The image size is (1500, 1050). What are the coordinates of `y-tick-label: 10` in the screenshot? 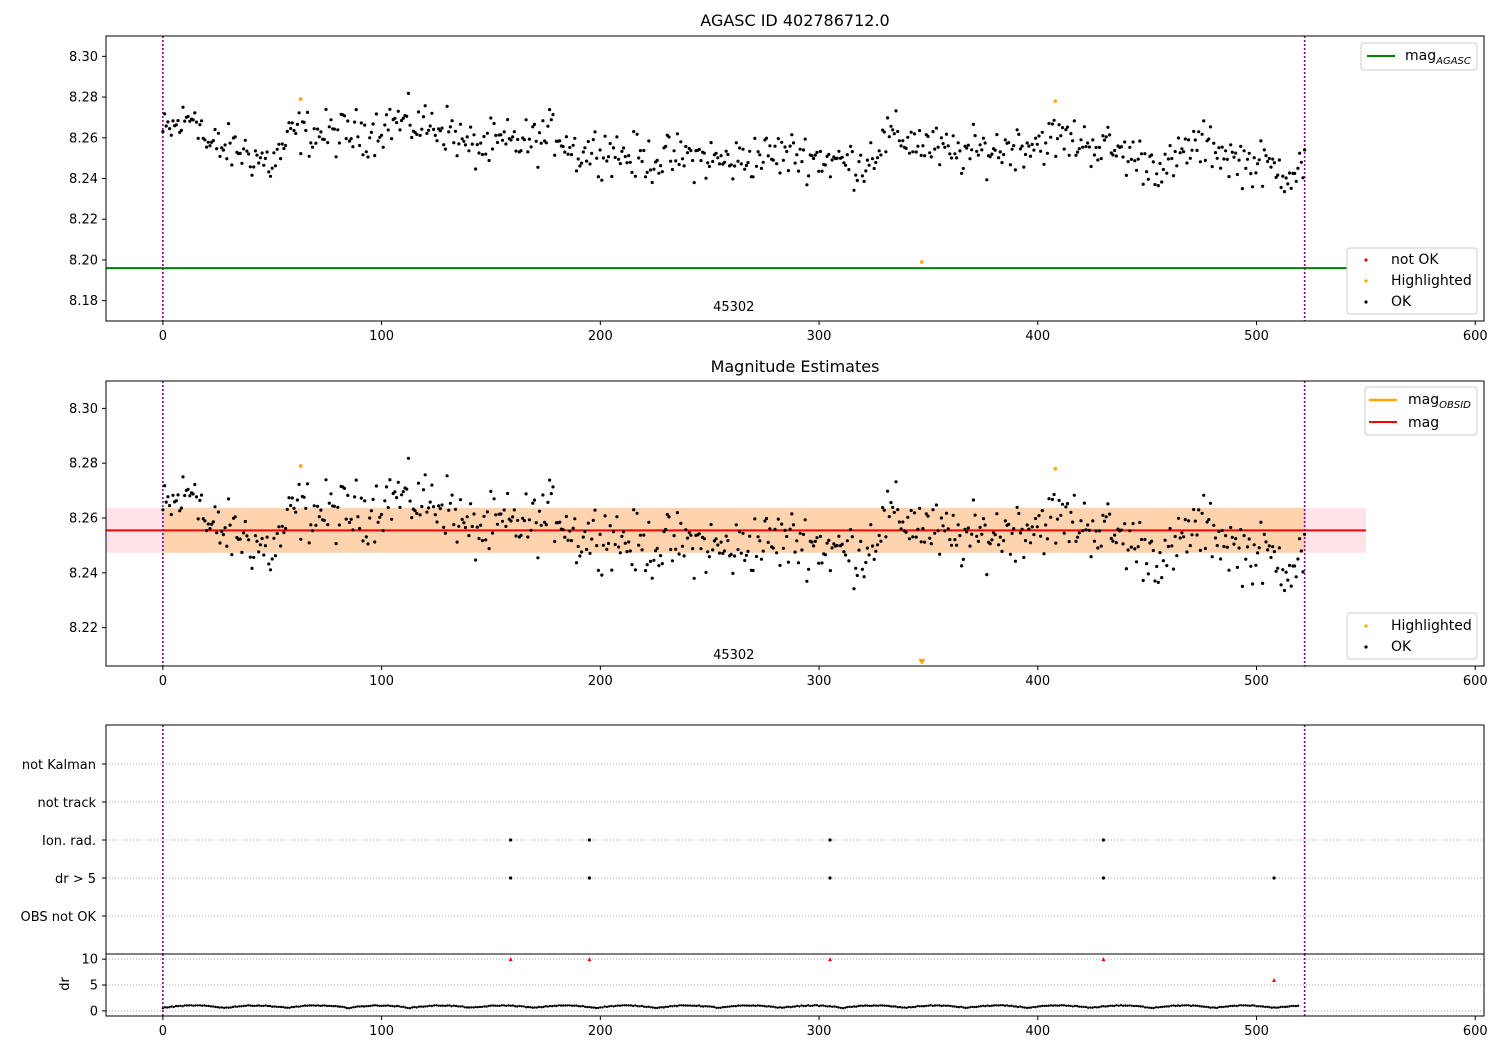 It's located at (89, 960).